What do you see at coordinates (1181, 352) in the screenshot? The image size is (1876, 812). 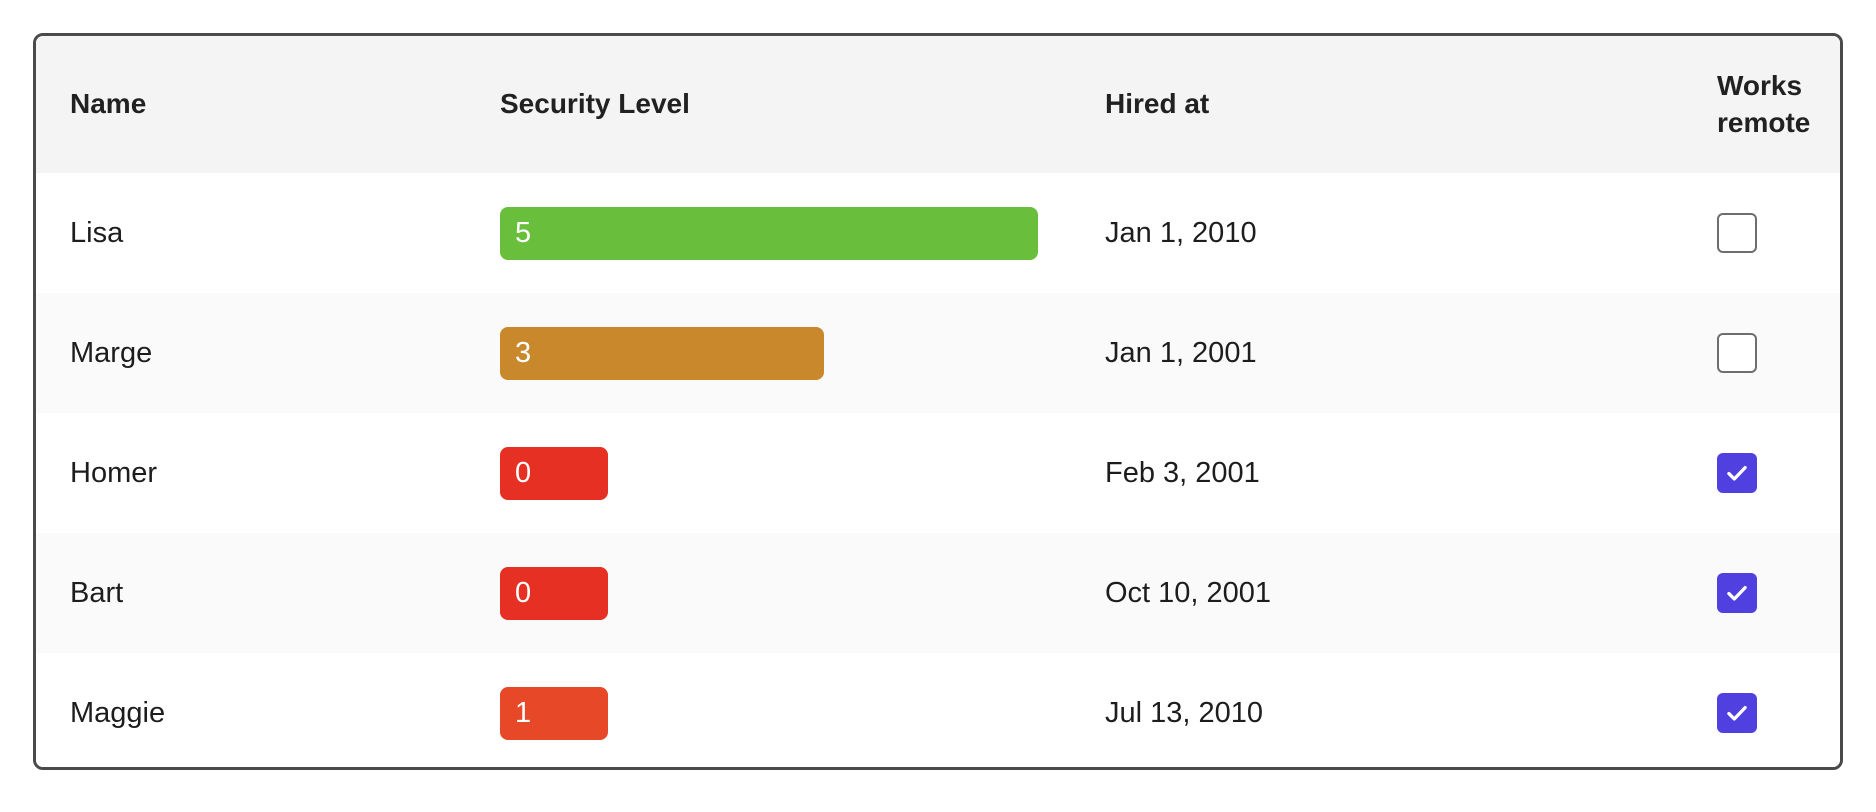 I see `hired-at-cell: Jan 1, 2001` at bounding box center [1181, 352].